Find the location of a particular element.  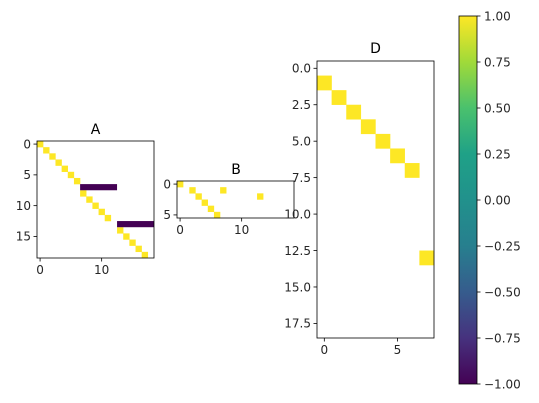

panel-a-frame is located at coordinates (95, 199).